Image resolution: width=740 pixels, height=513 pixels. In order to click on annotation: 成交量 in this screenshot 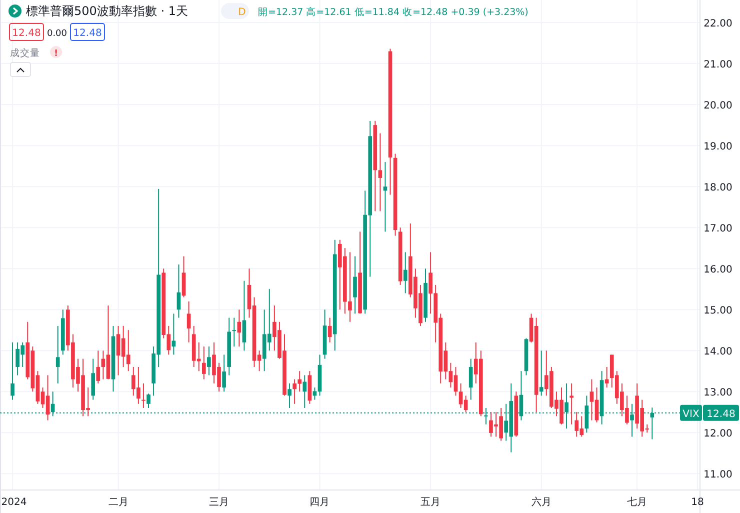, I will do `click(25, 53)`.